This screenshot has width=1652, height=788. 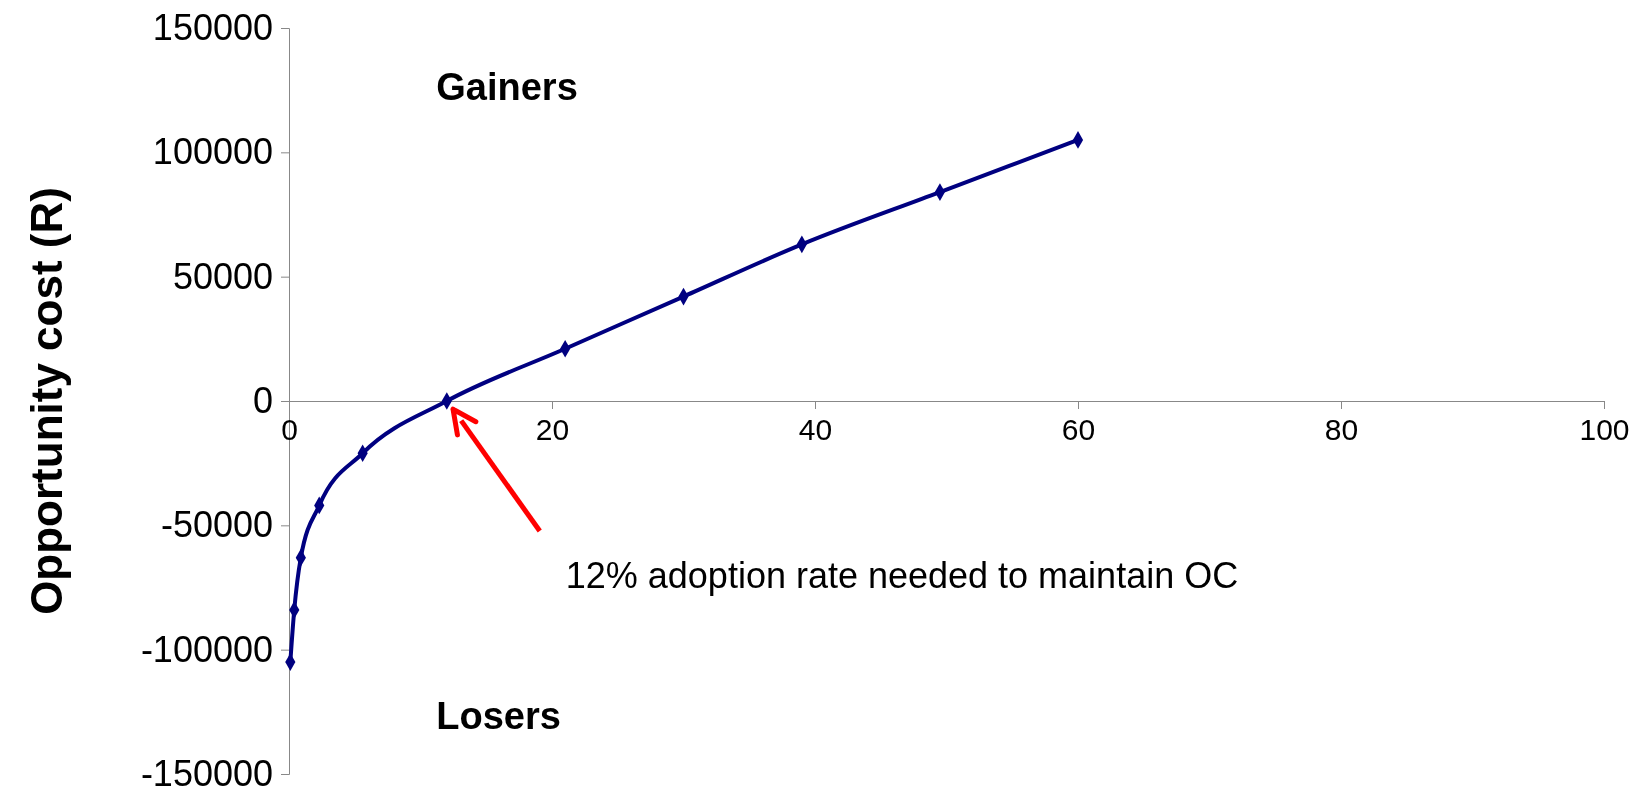 I want to click on y-tick-label: -150000, so click(x=206, y=770).